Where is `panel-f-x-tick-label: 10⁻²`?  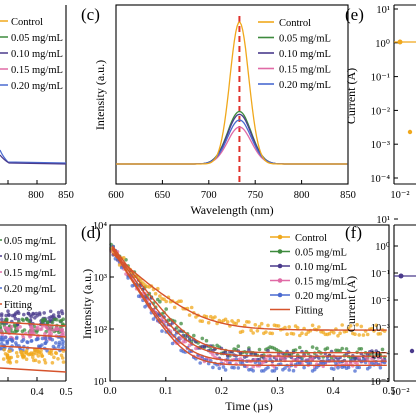
panel-f-x-tick-label: 10⁻² is located at coordinates (399, 392).